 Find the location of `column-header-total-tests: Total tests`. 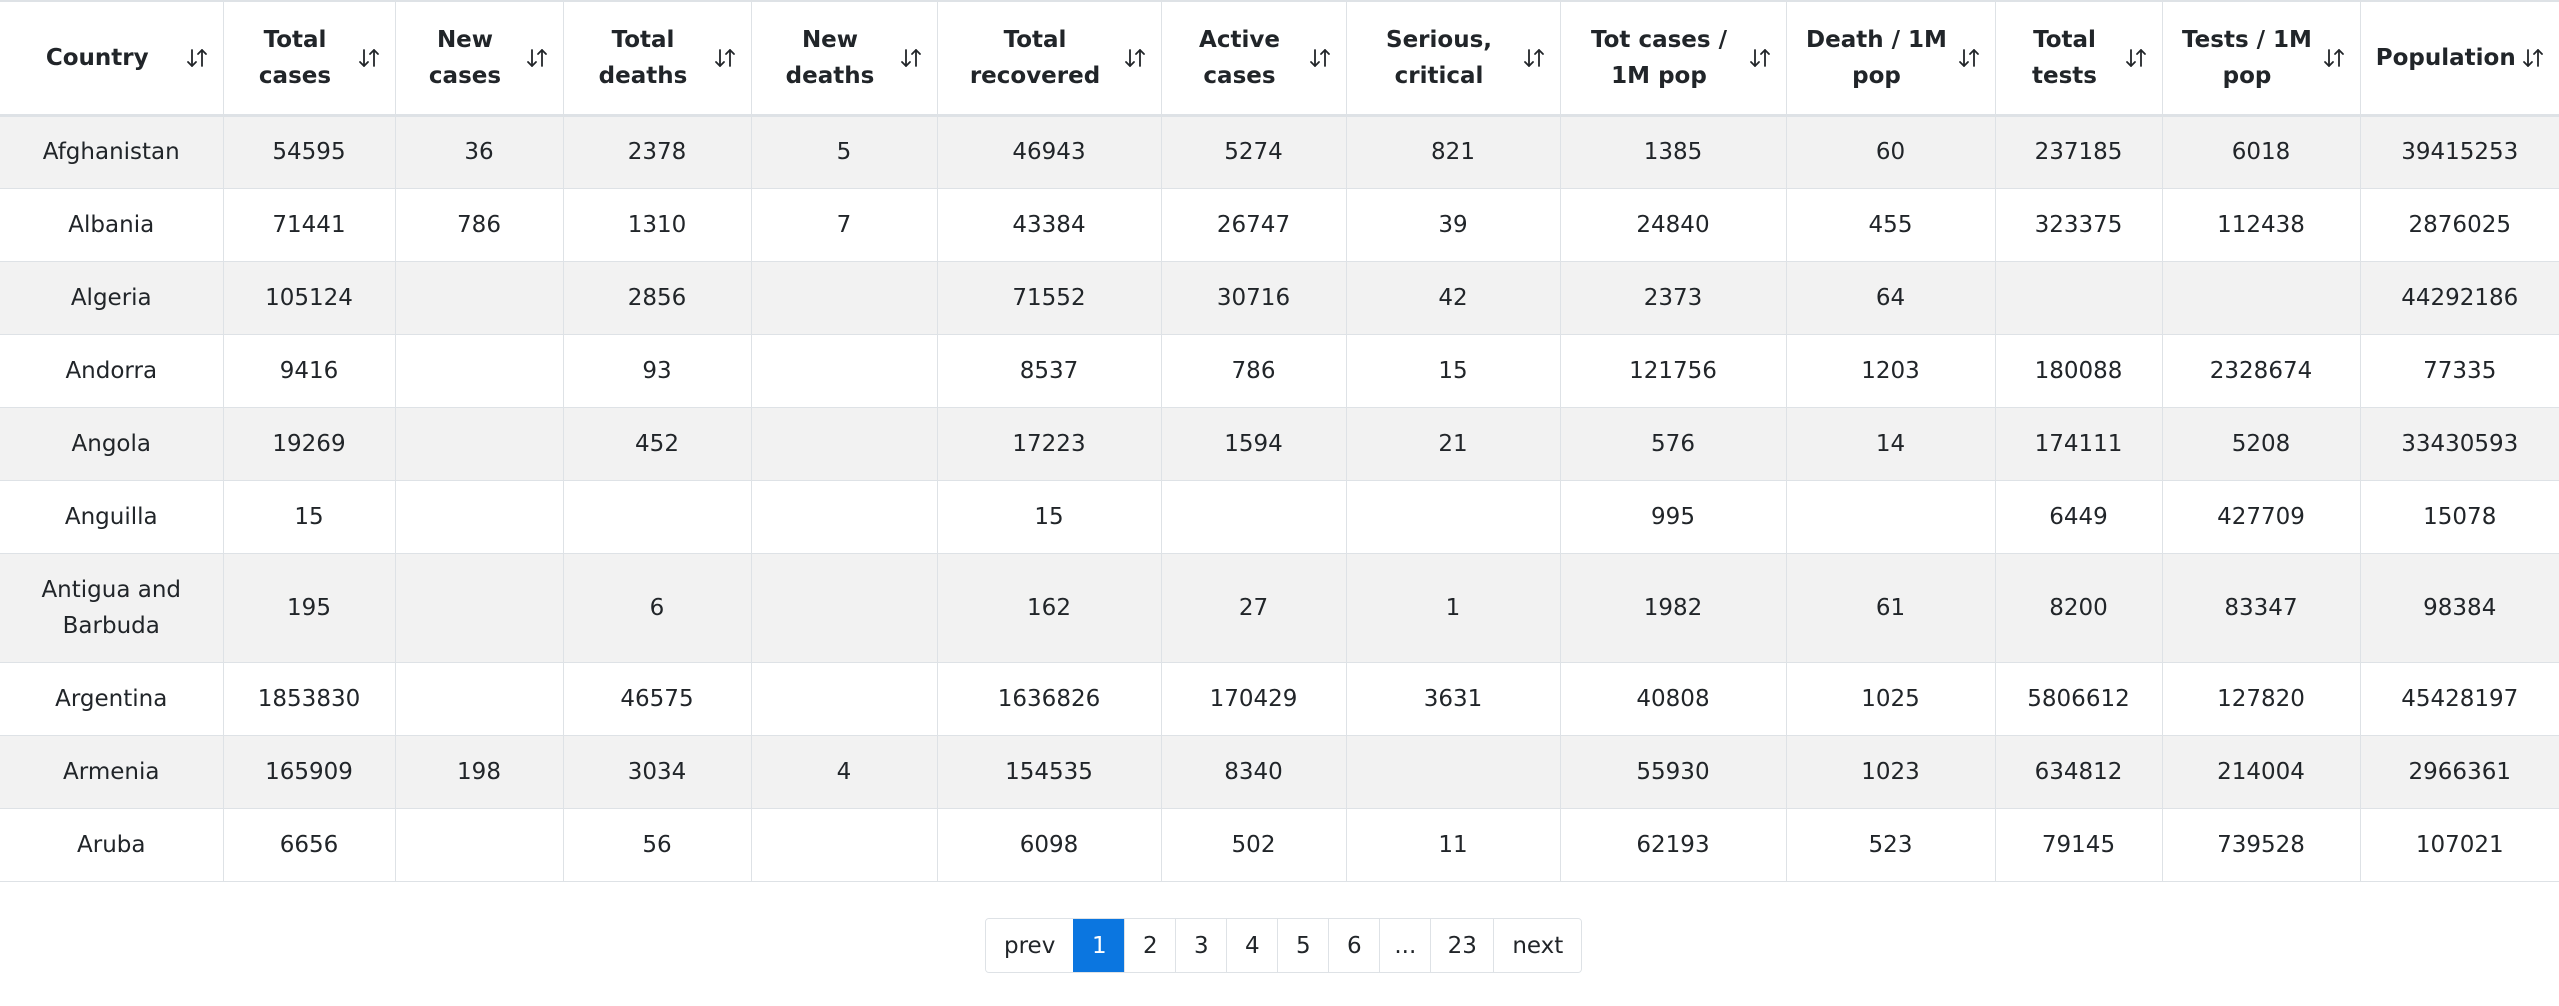

column-header-total-tests: Total tests is located at coordinates (2078, 58).